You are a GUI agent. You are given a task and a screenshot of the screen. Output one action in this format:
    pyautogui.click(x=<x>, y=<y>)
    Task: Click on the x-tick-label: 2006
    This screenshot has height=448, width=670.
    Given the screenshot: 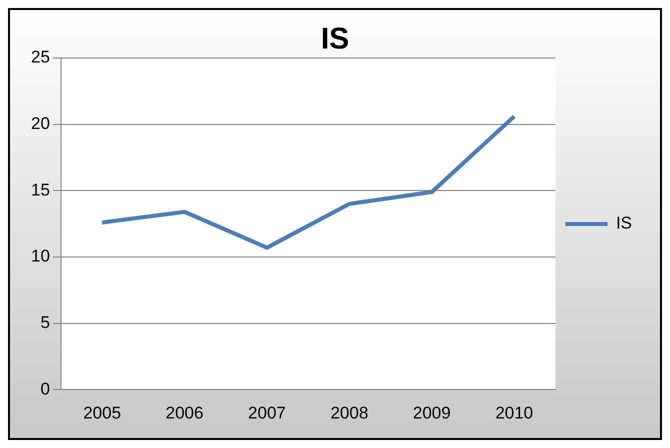 What is the action you would take?
    pyautogui.click(x=185, y=412)
    